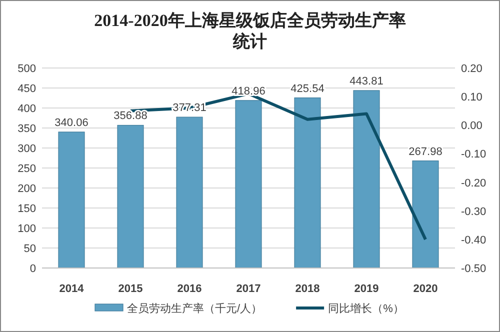 The height and width of the screenshot is (332, 500). What do you see at coordinates (27, 69) in the screenshot?
I see `y-tick-label: 500` at bounding box center [27, 69].